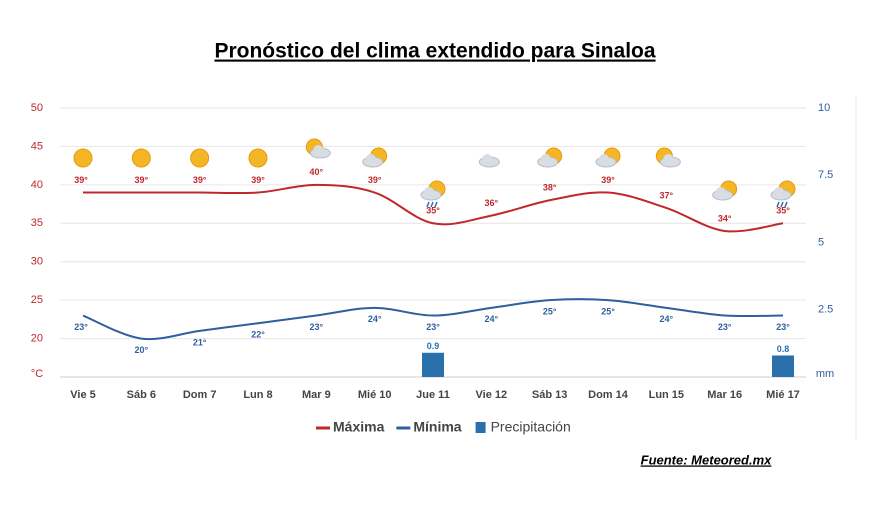 This screenshot has width=879, height=518. What do you see at coordinates (37, 300) in the screenshot?
I see `y-tick-label: 25` at bounding box center [37, 300].